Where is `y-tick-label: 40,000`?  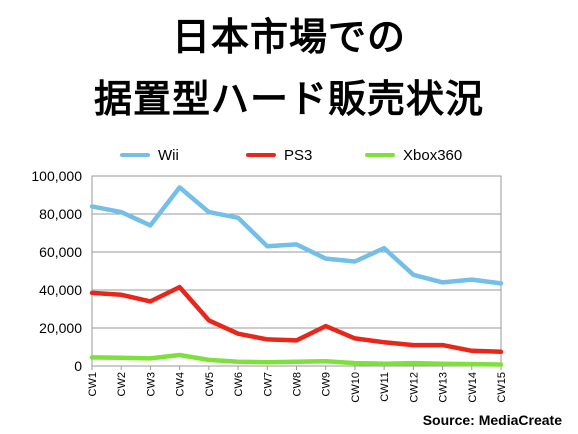
y-tick-label: 40,000 is located at coordinates (60, 290).